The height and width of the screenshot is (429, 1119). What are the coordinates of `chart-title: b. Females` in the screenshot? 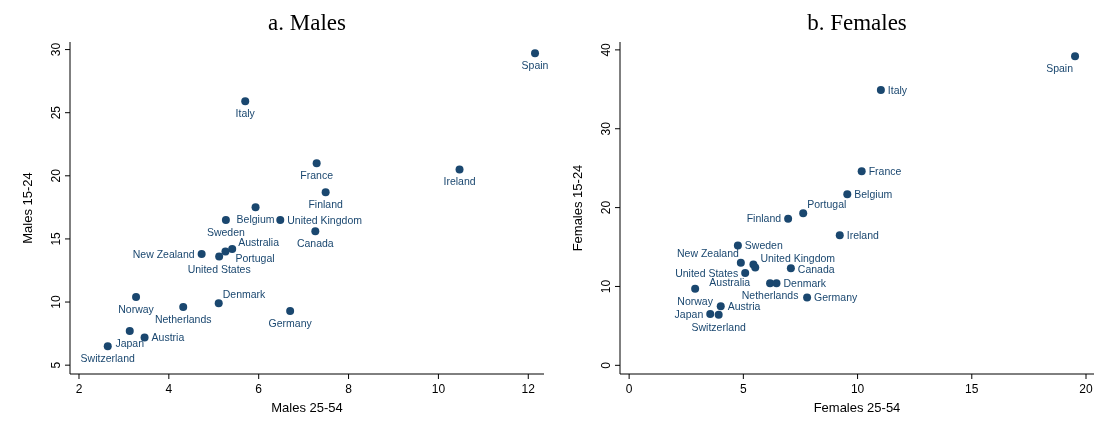 It's located at (857, 22).